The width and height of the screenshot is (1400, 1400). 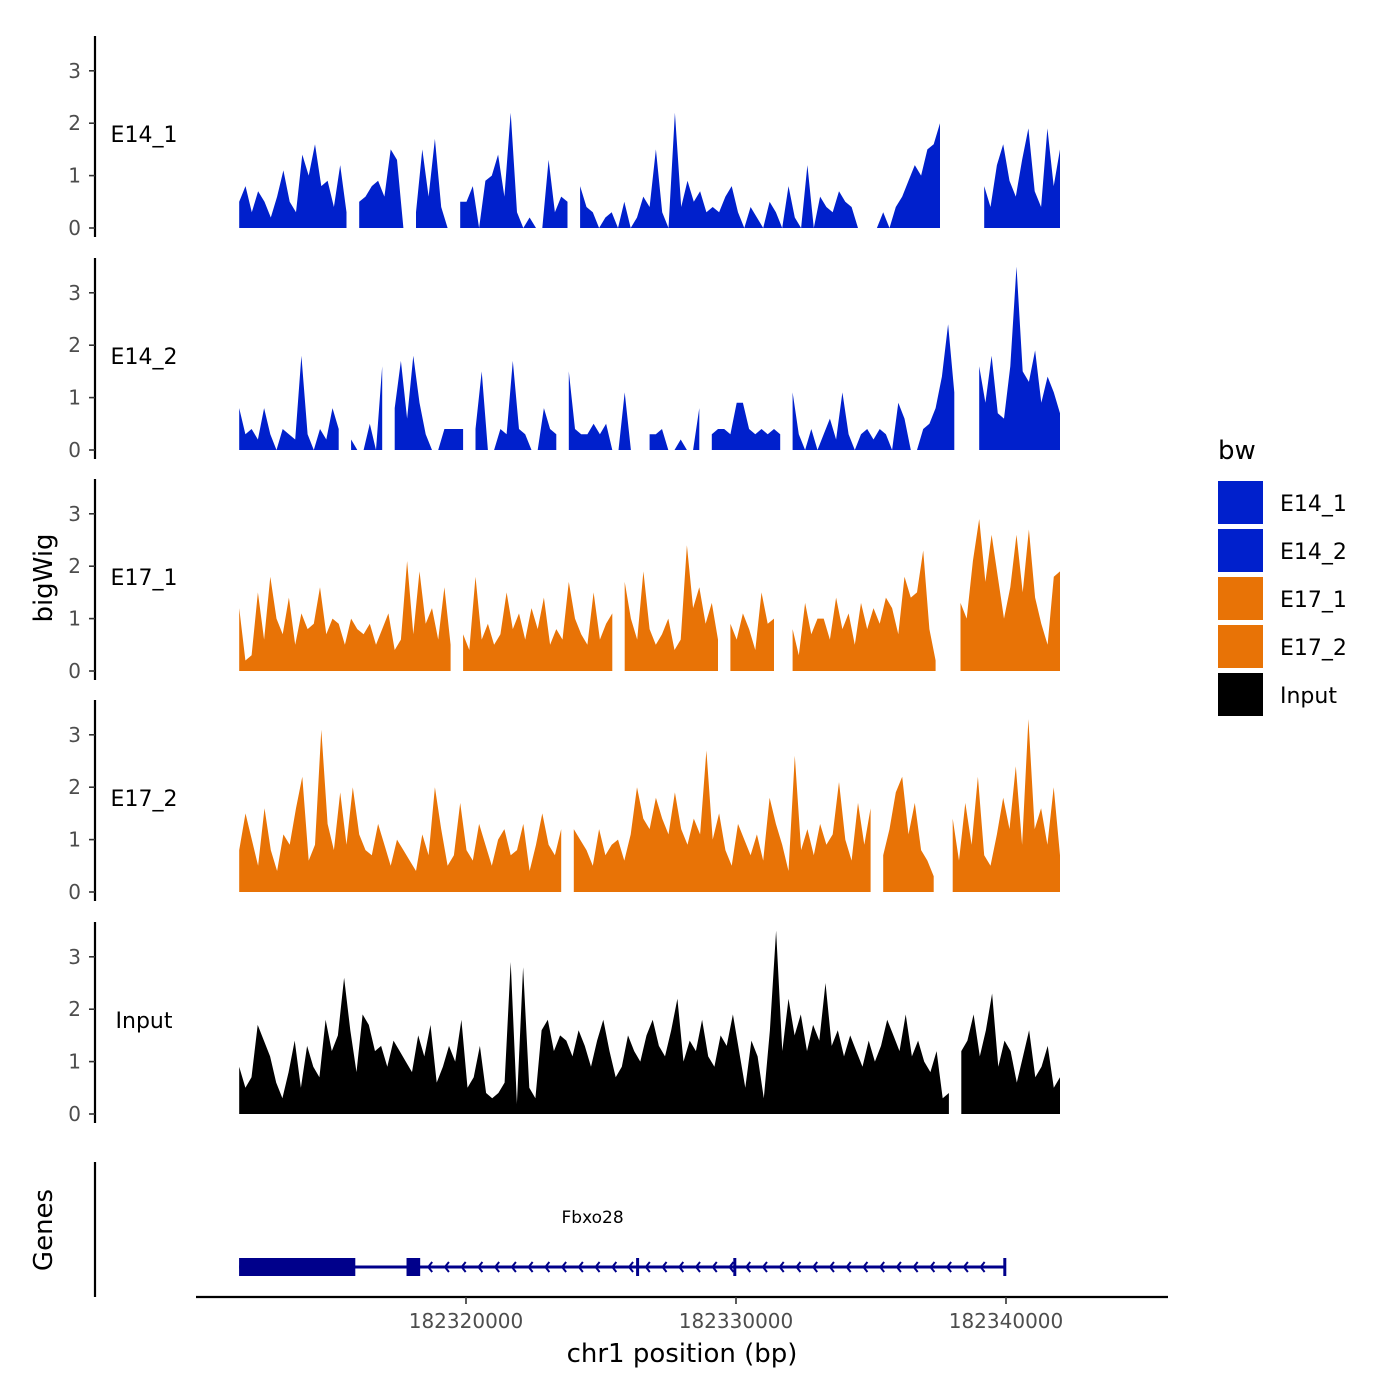 I want to click on track-panel-E14_1: 0 1 2 3 E14_1, so click(x=564, y=138).